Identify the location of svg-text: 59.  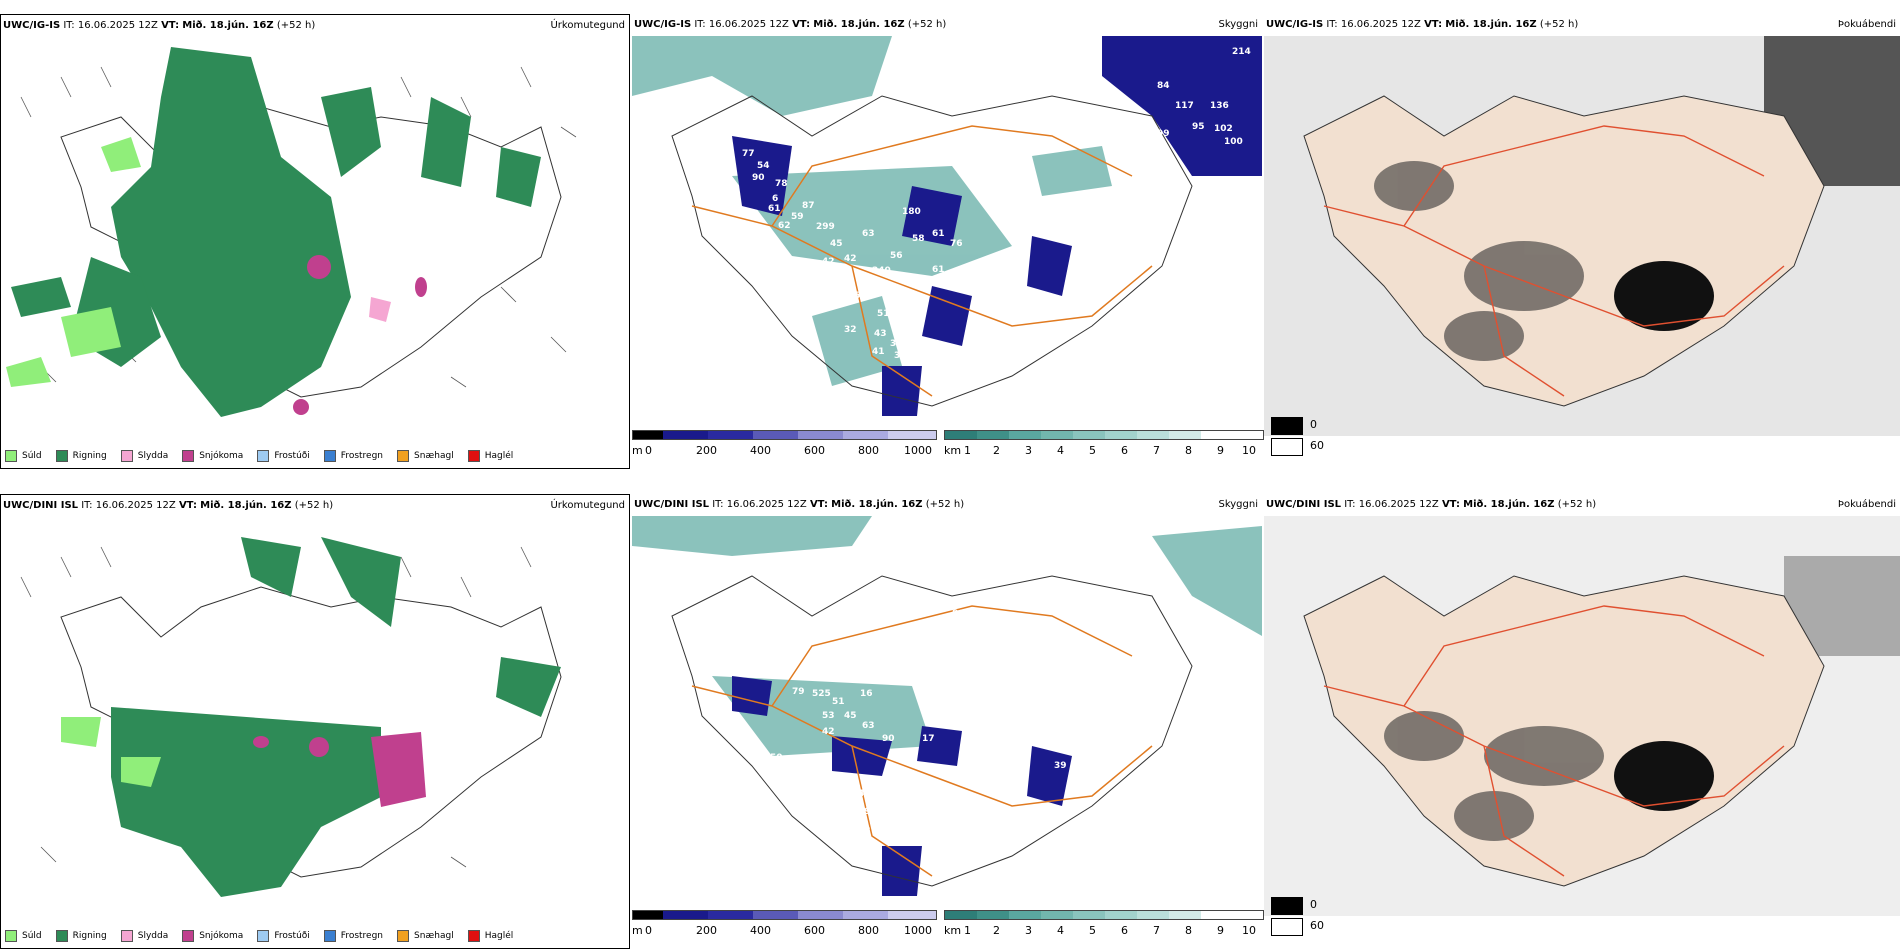
(797, 217).